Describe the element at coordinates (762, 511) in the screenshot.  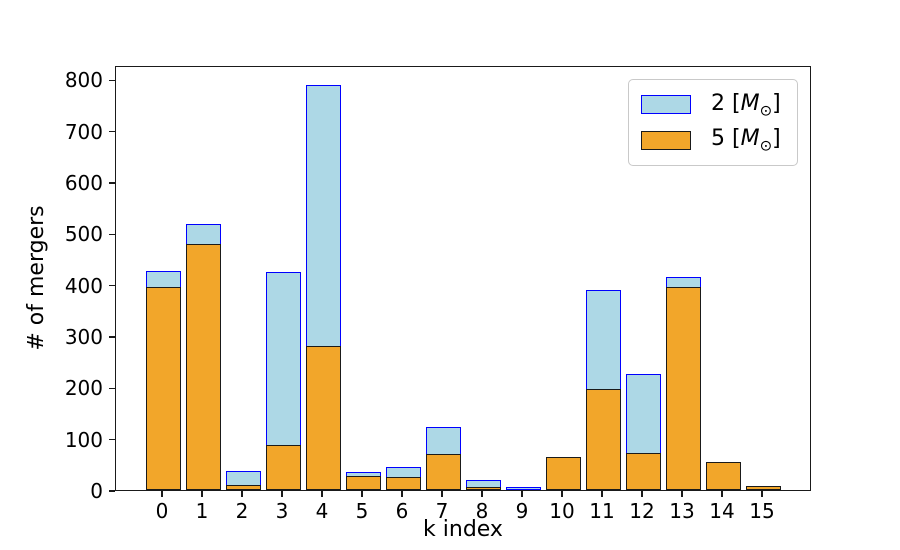
I see `x-tick-label: 15` at that location.